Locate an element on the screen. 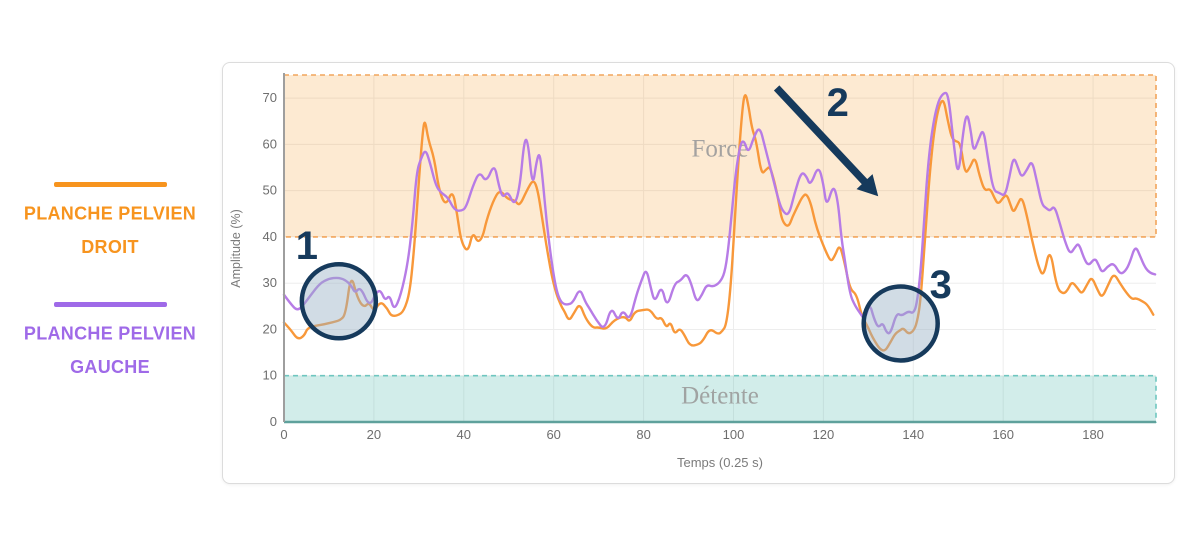 The image size is (1200, 552). legend-label-droit: PLANCHE PELVIEN DROIT is located at coordinates (110, 230).